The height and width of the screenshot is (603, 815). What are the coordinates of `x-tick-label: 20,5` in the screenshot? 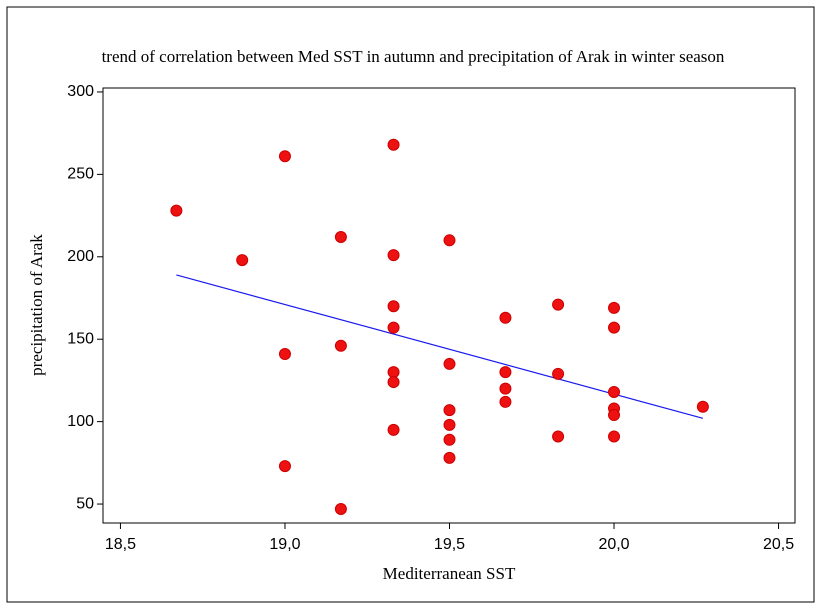 It's located at (778, 544).